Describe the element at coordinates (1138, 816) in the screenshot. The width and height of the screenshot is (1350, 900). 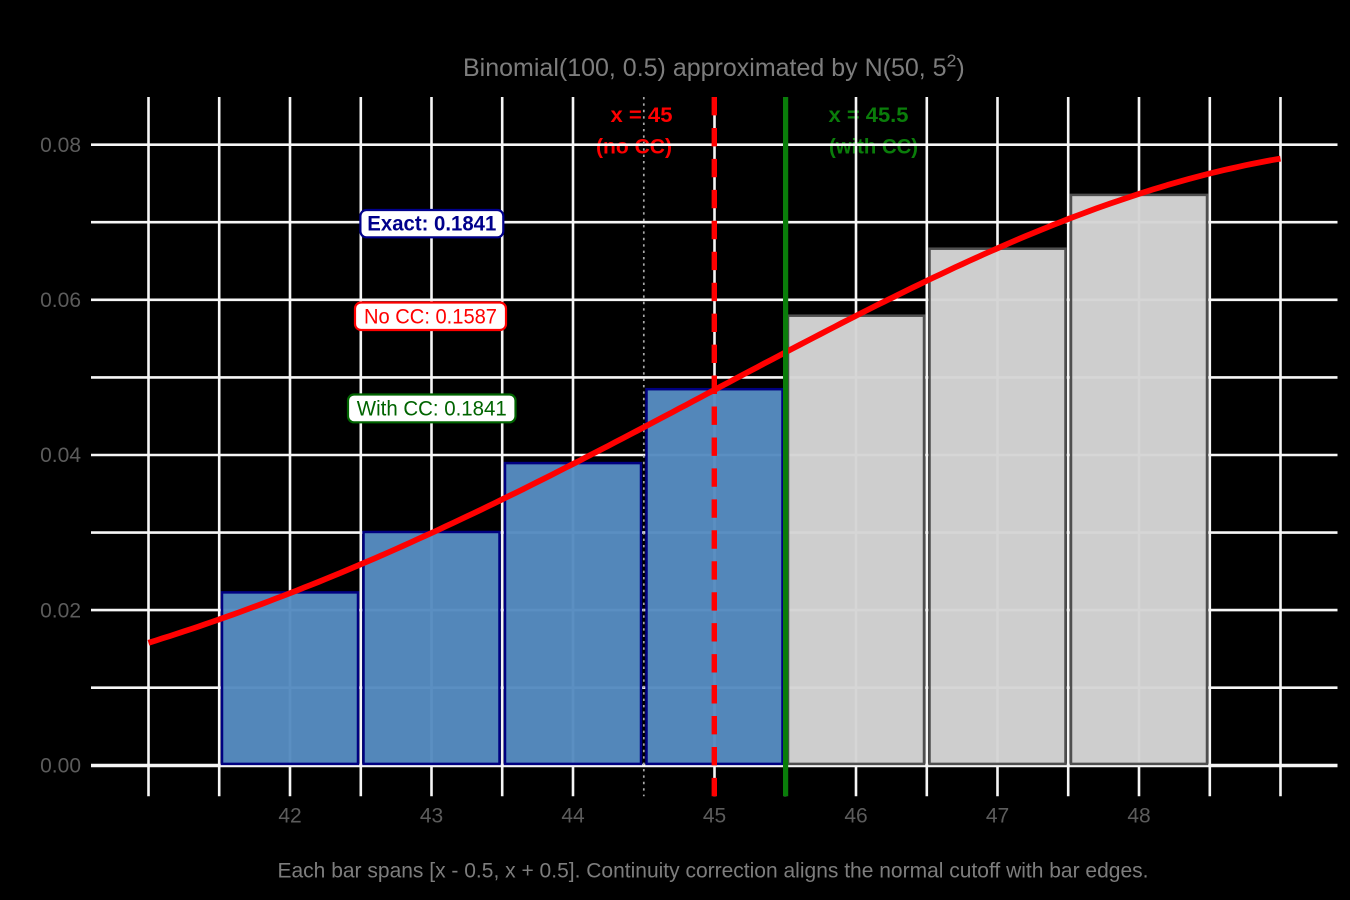
I see `svg-text: 48` at that location.